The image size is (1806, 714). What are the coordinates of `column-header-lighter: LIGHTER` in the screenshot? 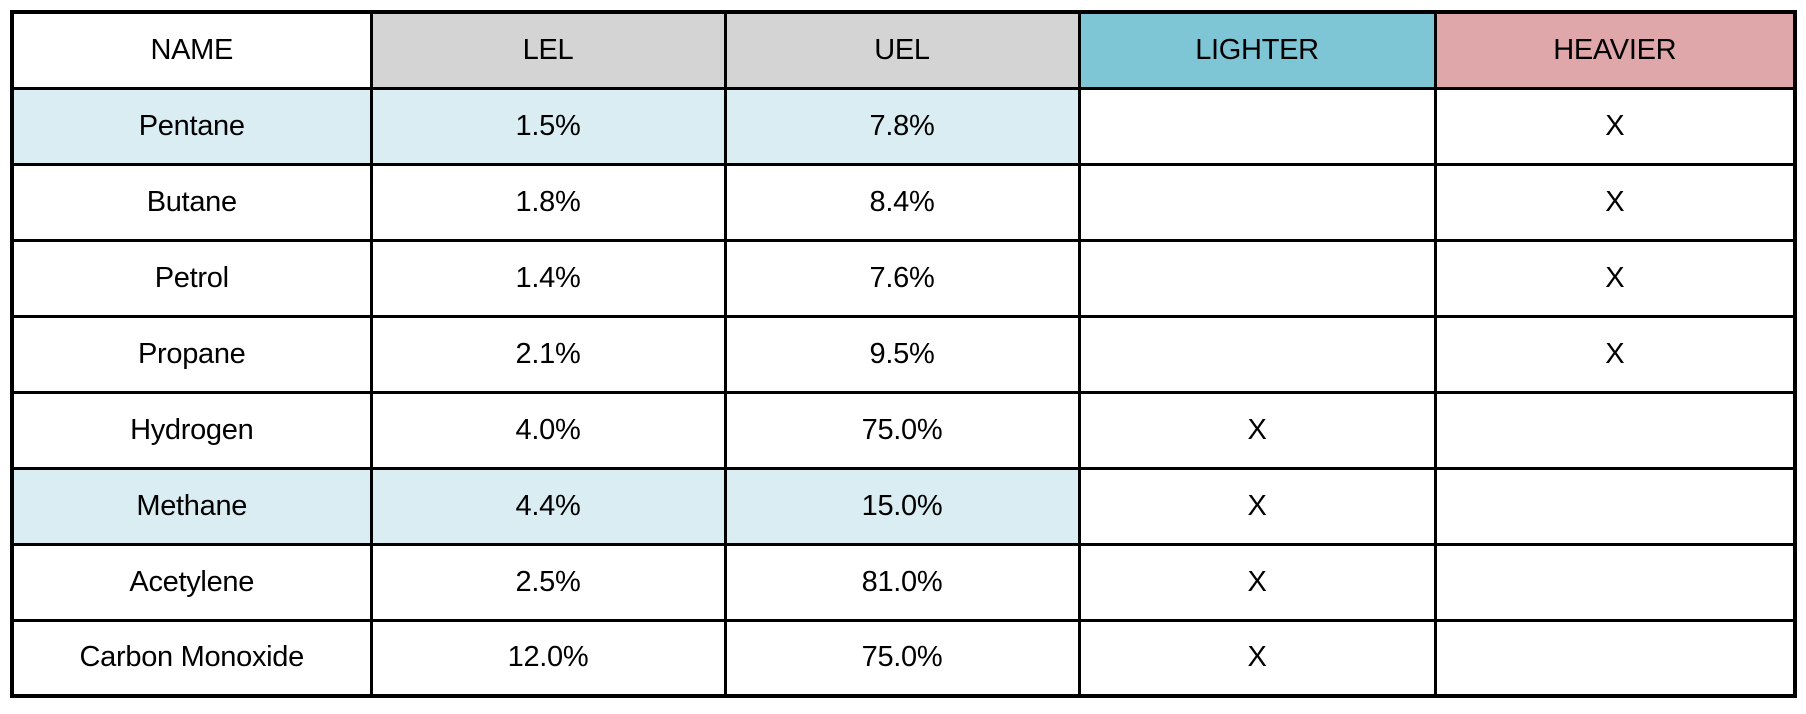 It's located at (1257, 50).